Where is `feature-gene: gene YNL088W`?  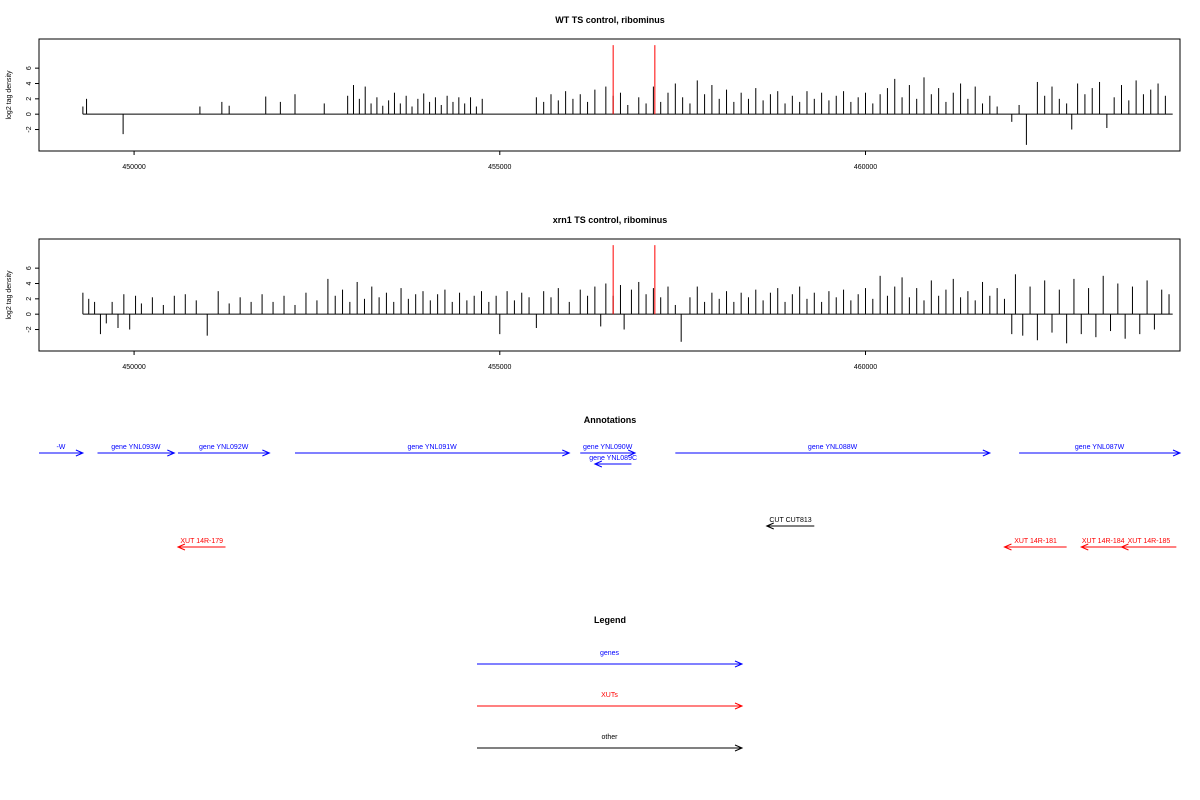
feature-gene: gene YNL088W is located at coordinates (833, 450).